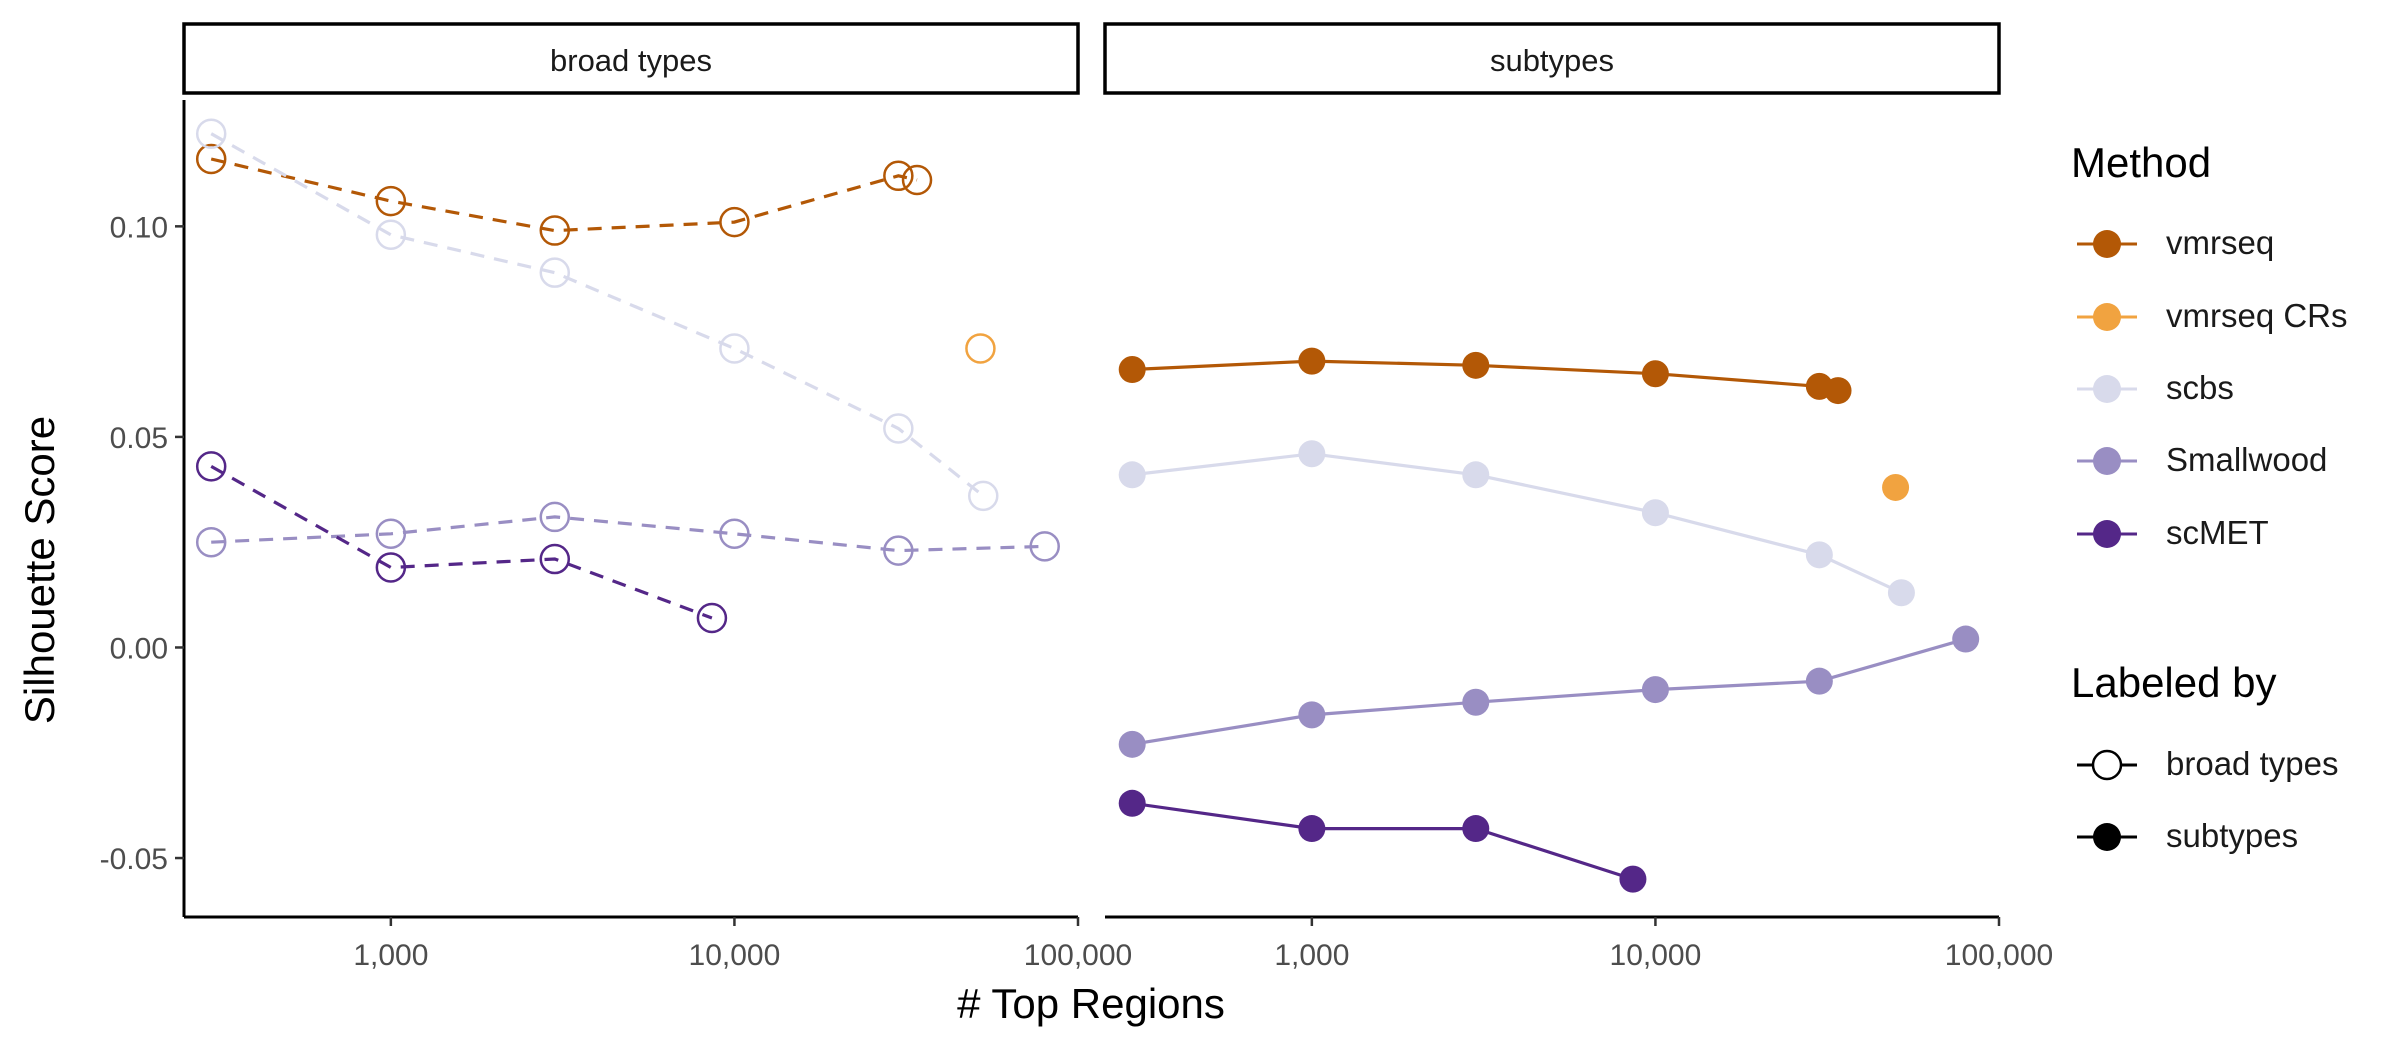  I want to click on strip-broad-types: broad types, so click(631, 58).